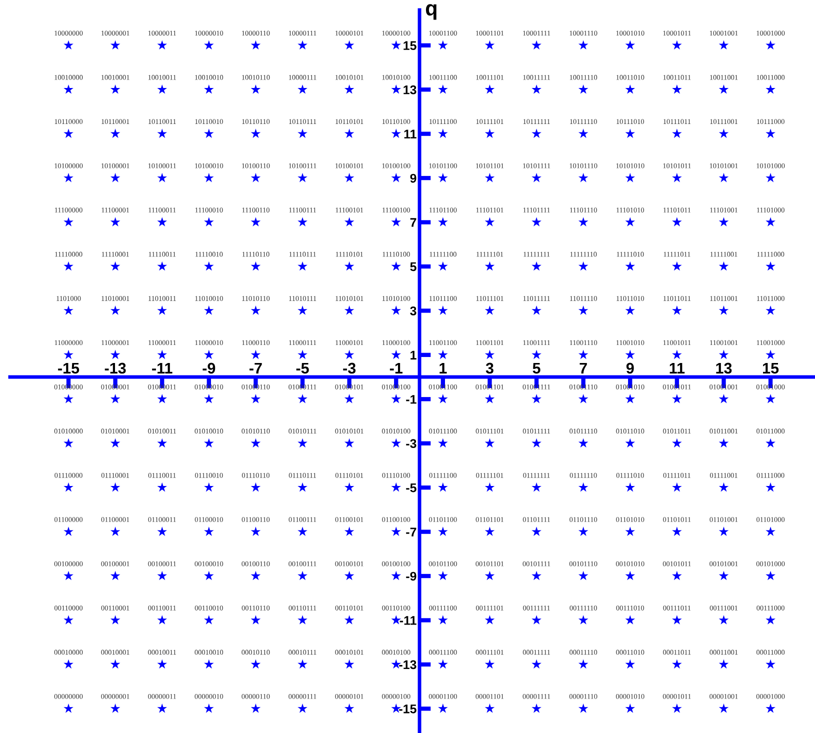 This screenshot has width=815, height=733. What do you see at coordinates (413, 267) in the screenshot?
I see `y-tick-label: 5` at bounding box center [413, 267].